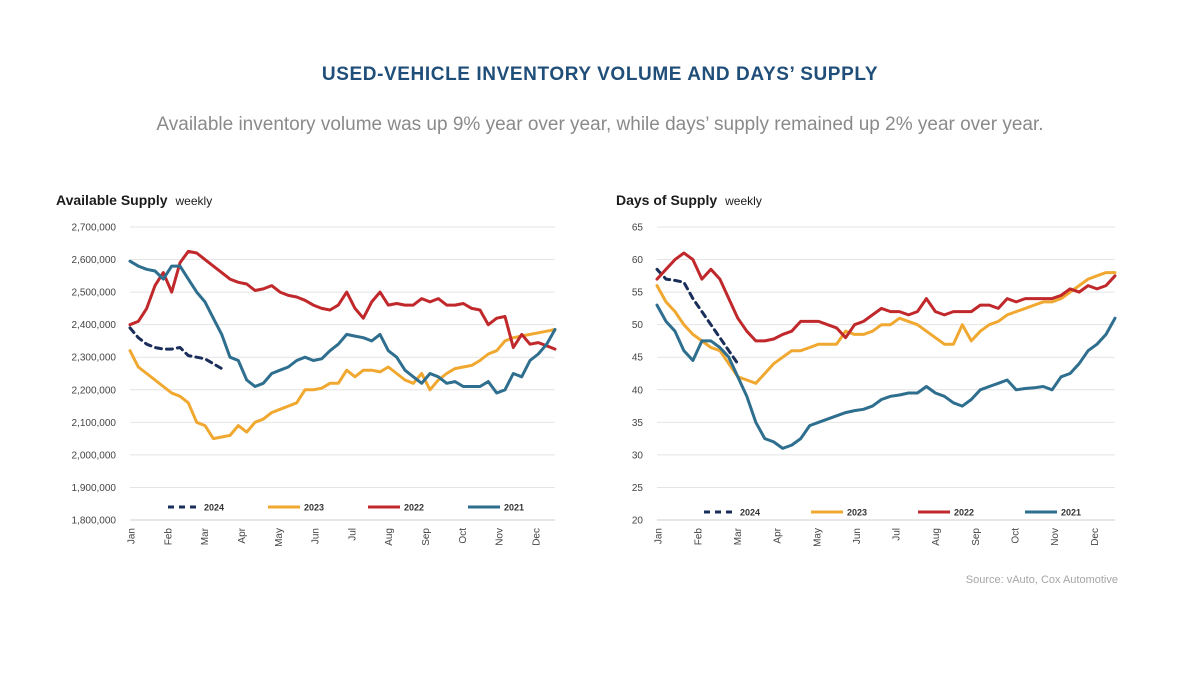 Image resolution: width=1200 pixels, height=675 pixels. I want to click on chart1-series-2021, so click(886, 376).